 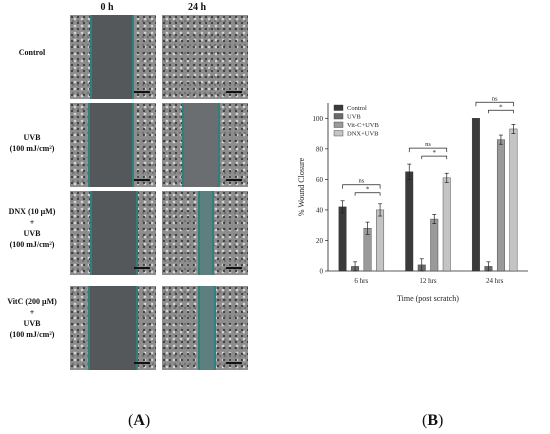 I want to click on x-axis-label: Time (post scratch), so click(x=428, y=298).